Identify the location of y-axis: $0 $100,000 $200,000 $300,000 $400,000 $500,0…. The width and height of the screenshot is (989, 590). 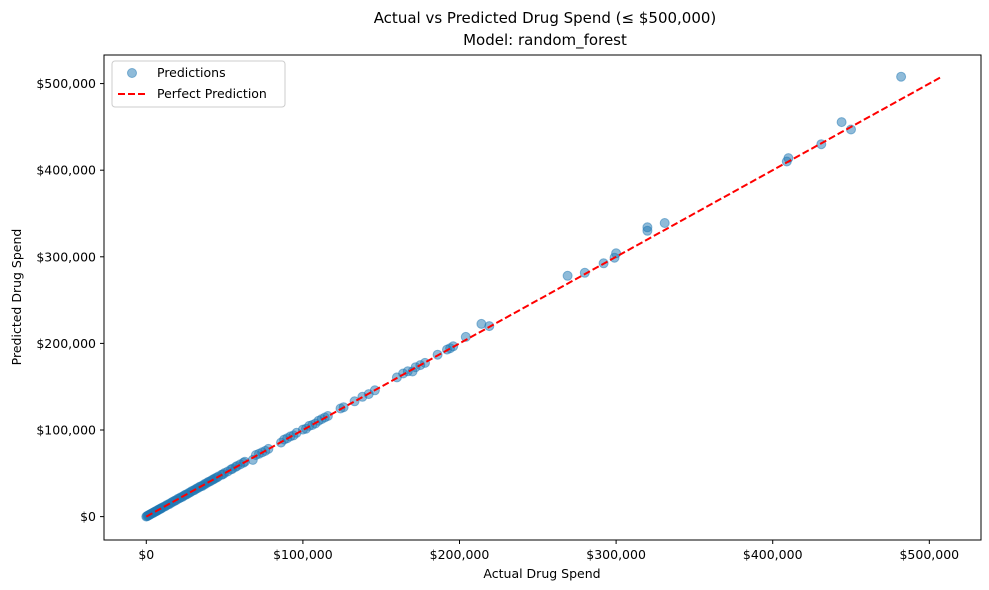
(70, 300).